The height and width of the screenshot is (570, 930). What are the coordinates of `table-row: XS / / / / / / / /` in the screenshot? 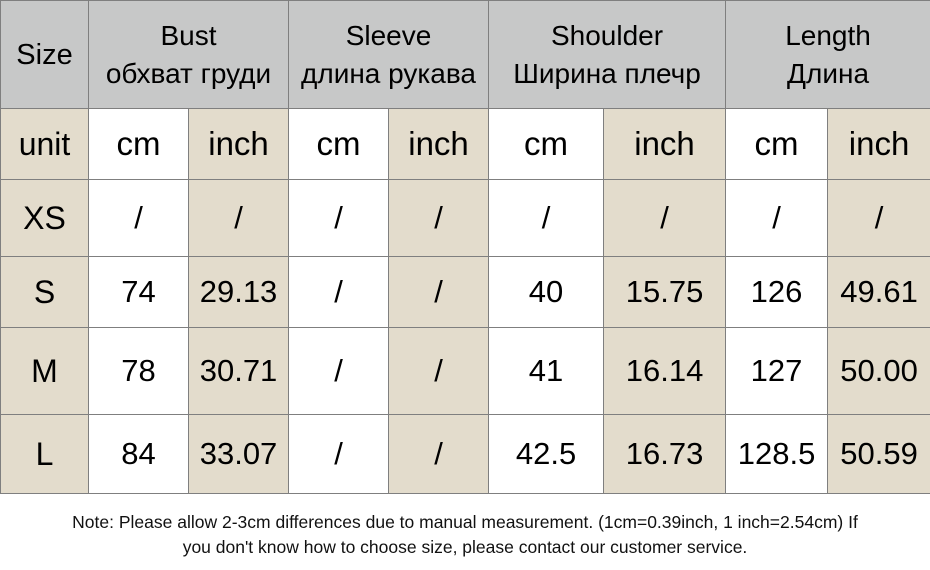 It's located at (465, 218).